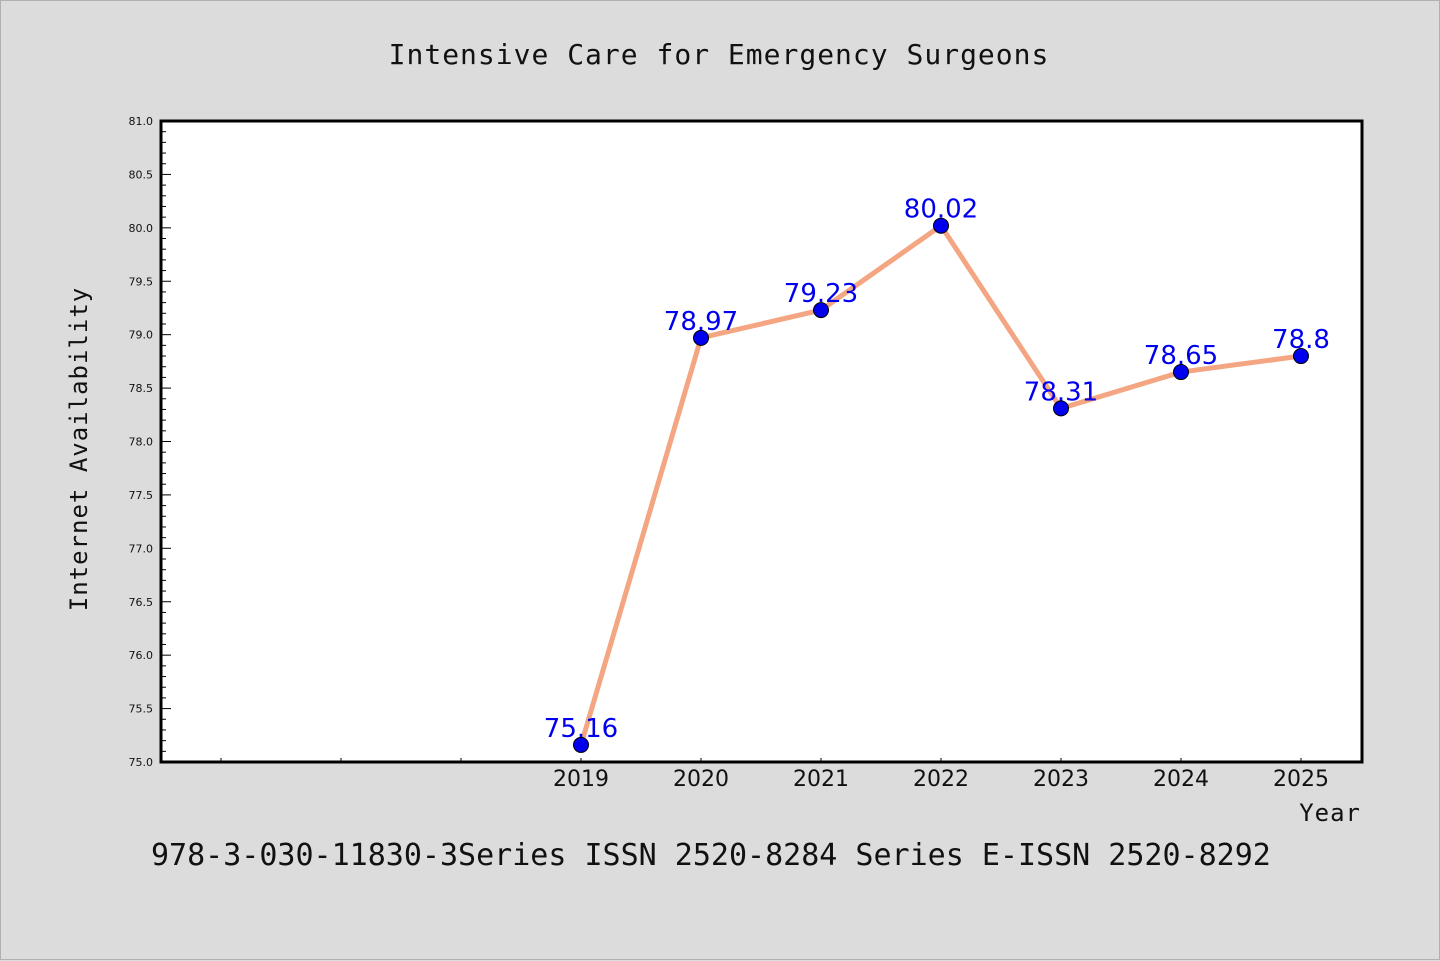  I want to click on y-tick-label: 76.0, so click(141, 655).